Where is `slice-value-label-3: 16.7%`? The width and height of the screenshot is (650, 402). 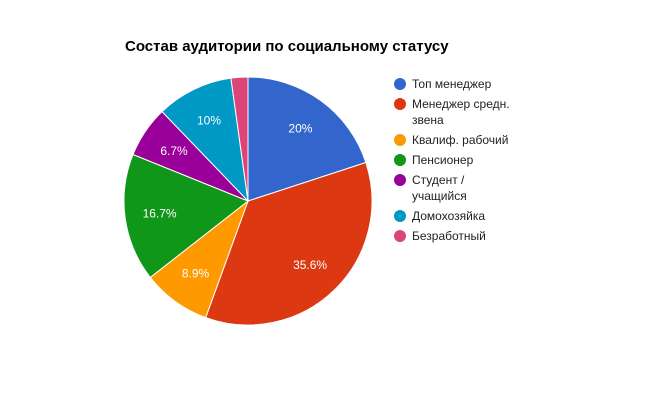 slice-value-label-3: 16.7% is located at coordinates (160, 213).